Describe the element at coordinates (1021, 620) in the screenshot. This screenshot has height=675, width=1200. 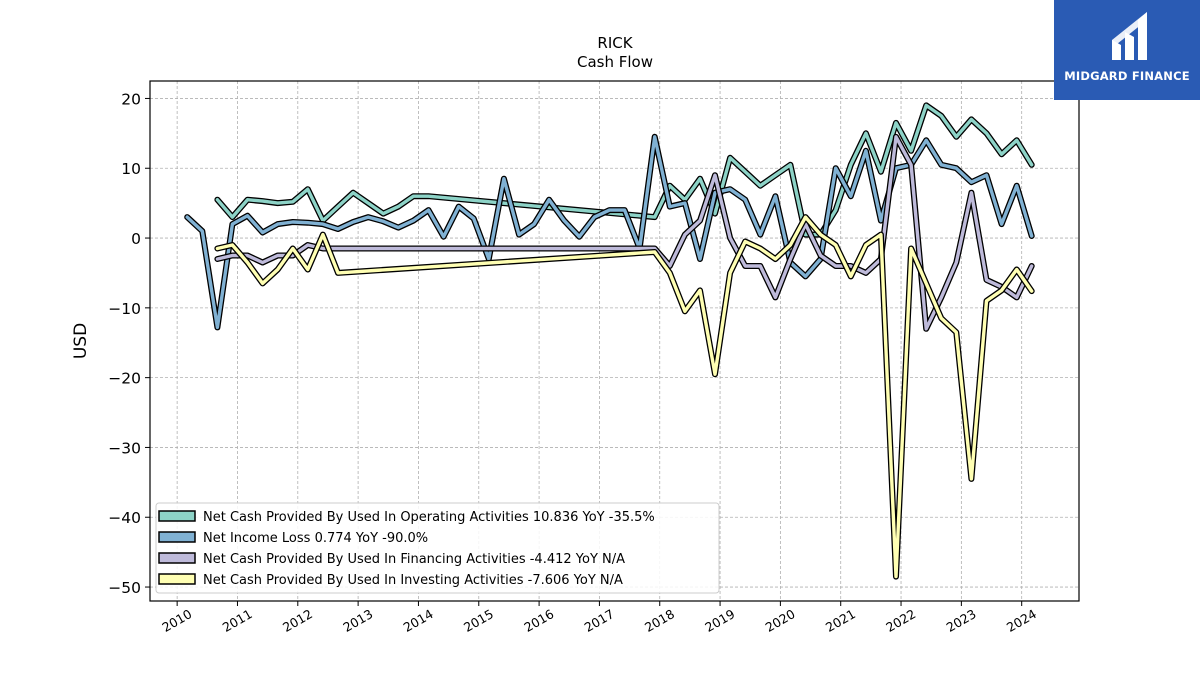
I see `x-tick-label: 2024` at that location.